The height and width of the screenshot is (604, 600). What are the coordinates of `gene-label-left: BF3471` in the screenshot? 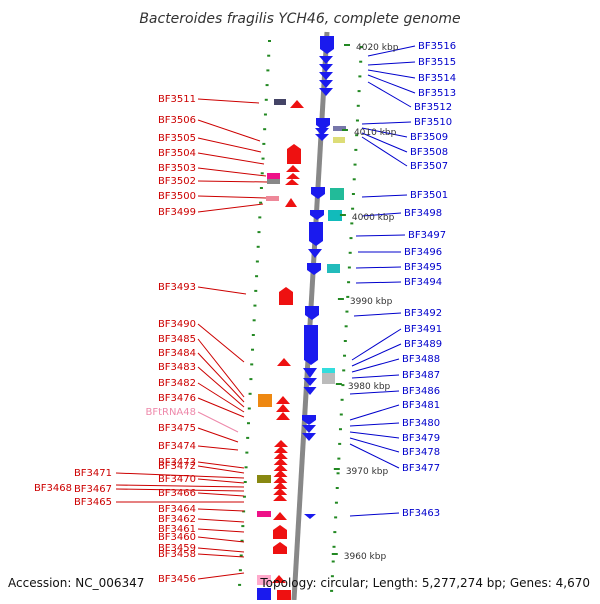 It's located at (93, 473).